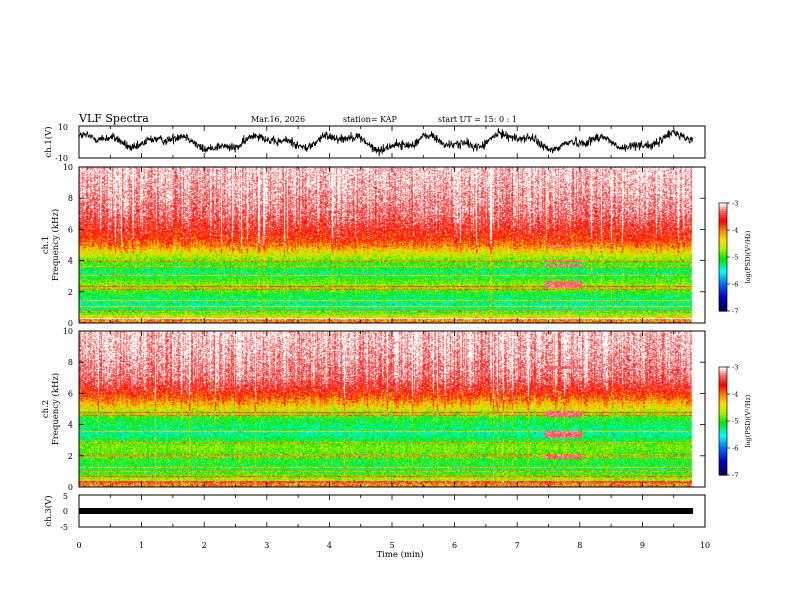 The height and width of the screenshot is (616, 792). Describe the element at coordinates (46, 245) in the screenshot. I see `ch1-spec-ylabel-channel: ch.1` at that location.